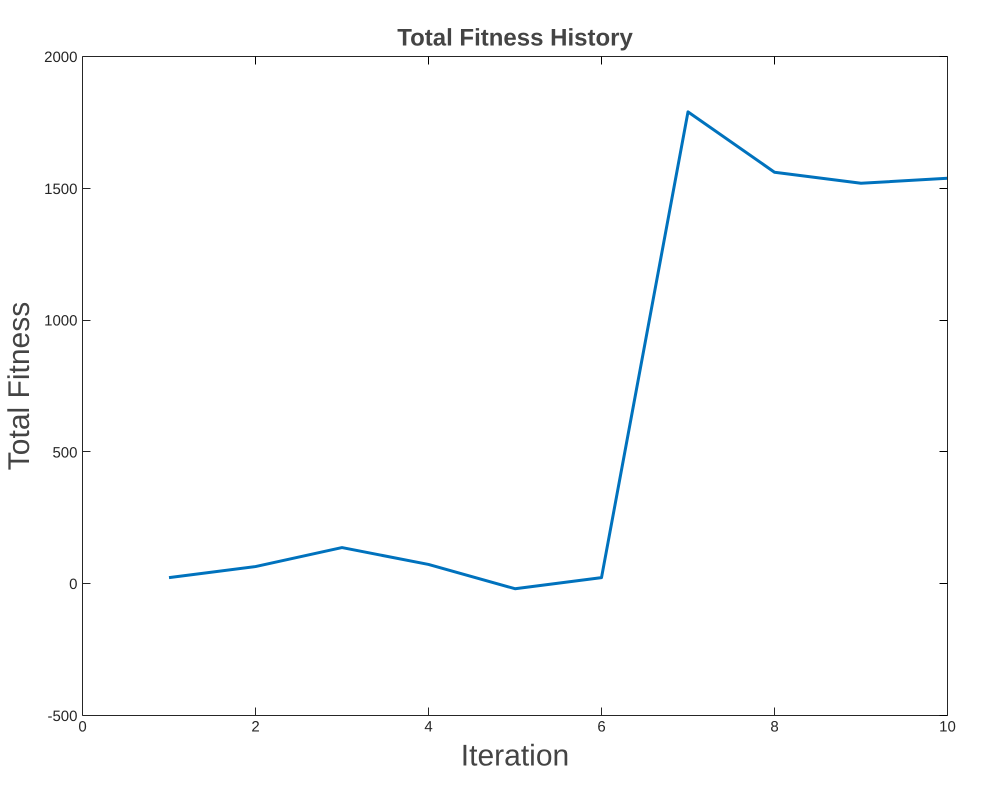 This screenshot has height=790, width=985. What do you see at coordinates (61, 57) in the screenshot?
I see `y-tick-label: 2000` at bounding box center [61, 57].